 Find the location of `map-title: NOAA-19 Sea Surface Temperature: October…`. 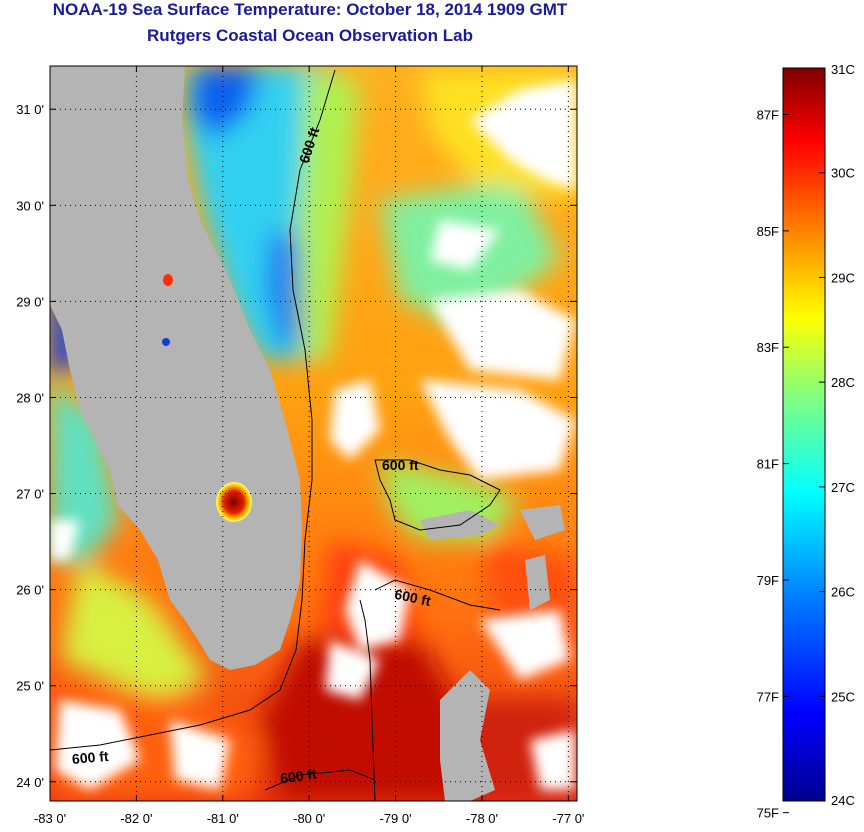

map-title: NOAA-19 Sea Surface Temperature: October… is located at coordinates (310, 9).